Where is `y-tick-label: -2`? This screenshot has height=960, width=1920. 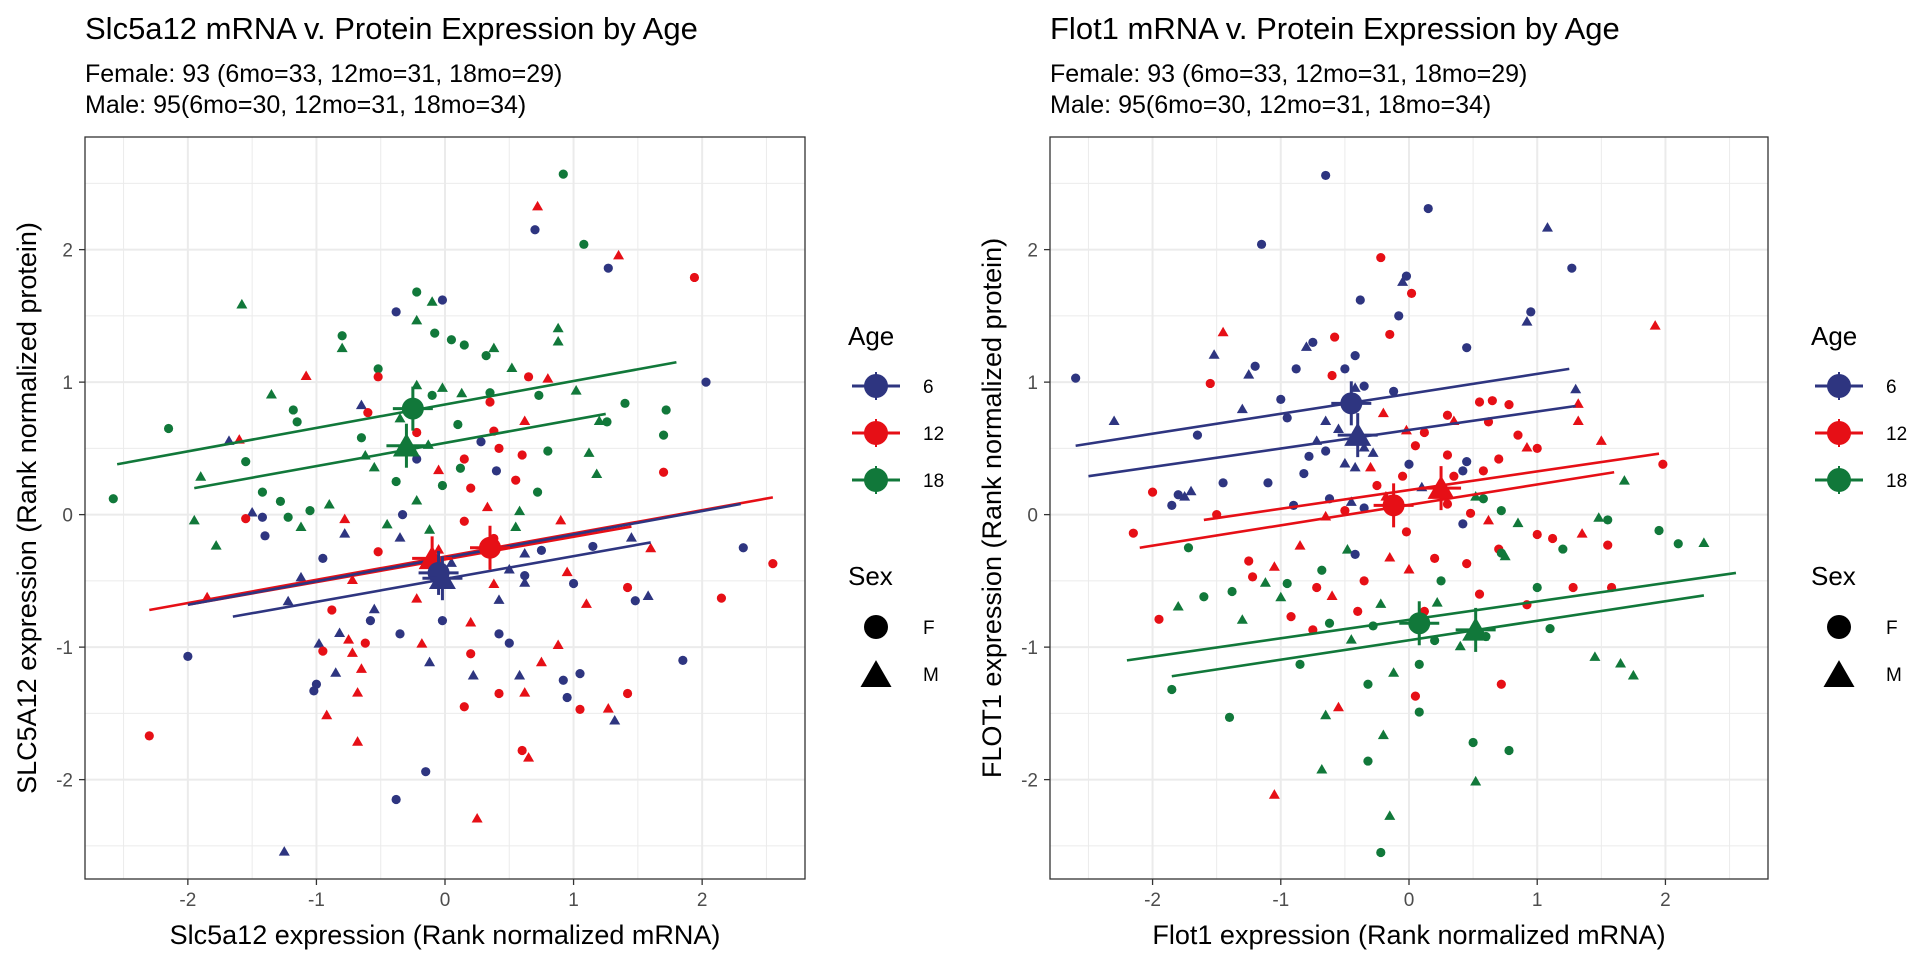
y-tick-label: -2 is located at coordinates (64, 781).